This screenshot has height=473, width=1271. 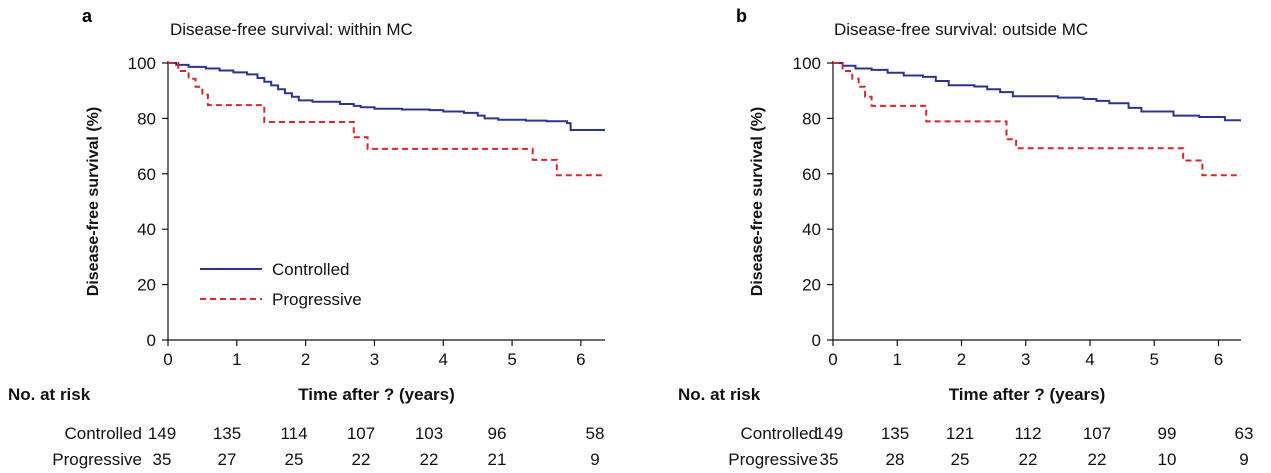 I want to click on panel-letter: a, so click(x=87, y=16).